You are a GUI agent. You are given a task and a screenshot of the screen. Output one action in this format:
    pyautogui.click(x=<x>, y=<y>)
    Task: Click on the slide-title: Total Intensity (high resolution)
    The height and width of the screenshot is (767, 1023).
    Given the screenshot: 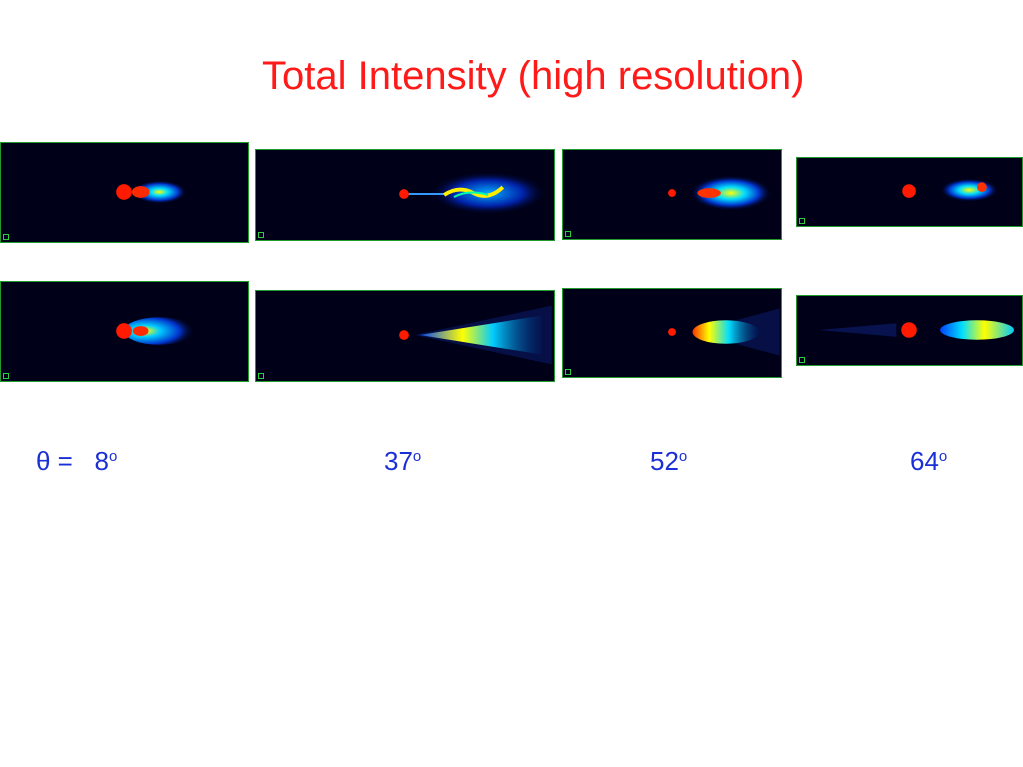 What is the action you would take?
    pyautogui.click(x=533, y=76)
    